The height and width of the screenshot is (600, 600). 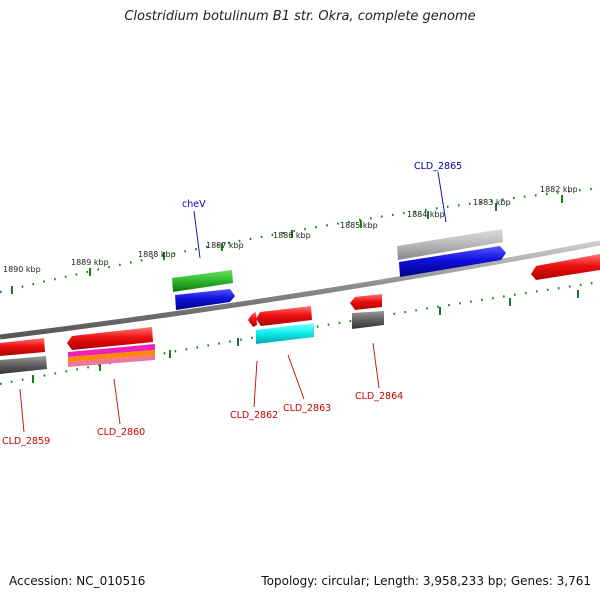 I want to click on gene-label-CLD_2859: CLD_2859, so click(x=26, y=441).